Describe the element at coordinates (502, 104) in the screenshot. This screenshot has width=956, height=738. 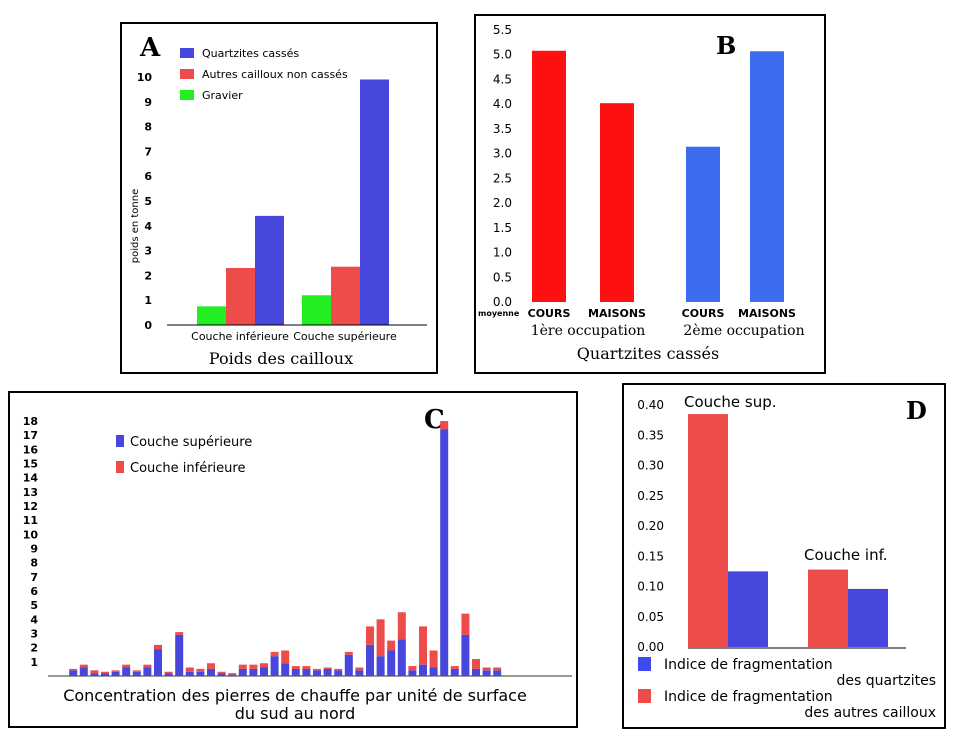
I see `y-tick-label-b: 4.0` at that location.